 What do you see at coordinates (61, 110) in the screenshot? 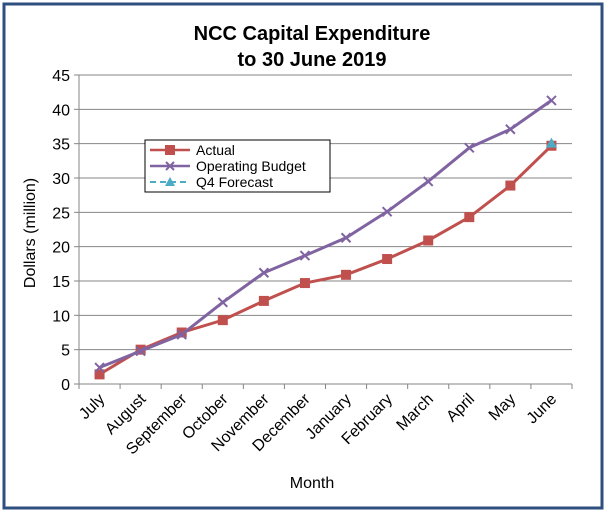
I see `y-tick-label: 40` at bounding box center [61, 110].